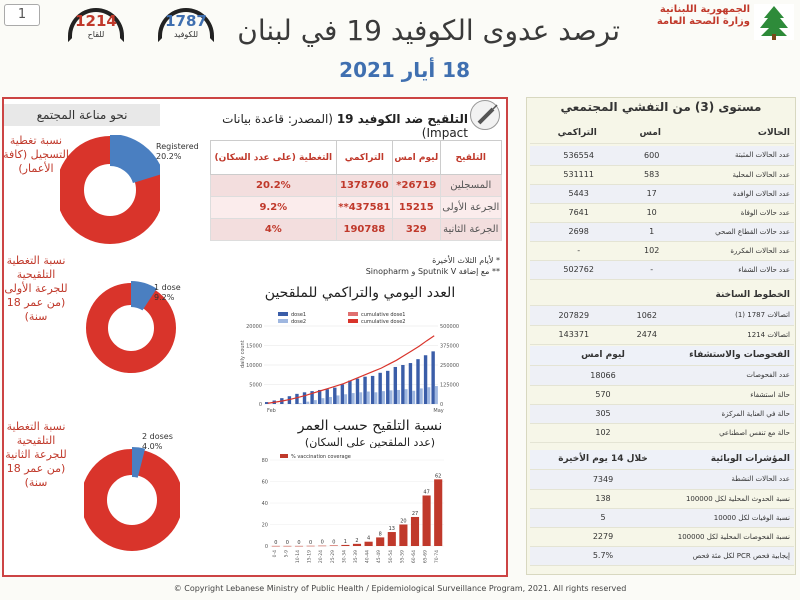 This screenshot has height=600, width=800. What do you see at coordinates (132, 500) in the screenshot?
I see `donut-filled-arc` at bounding box center [132, 500].